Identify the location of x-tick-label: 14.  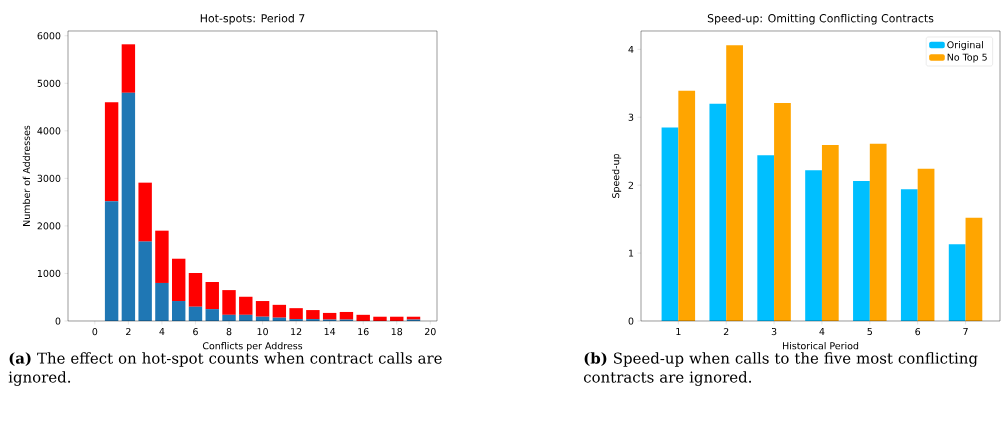
(330, 331).